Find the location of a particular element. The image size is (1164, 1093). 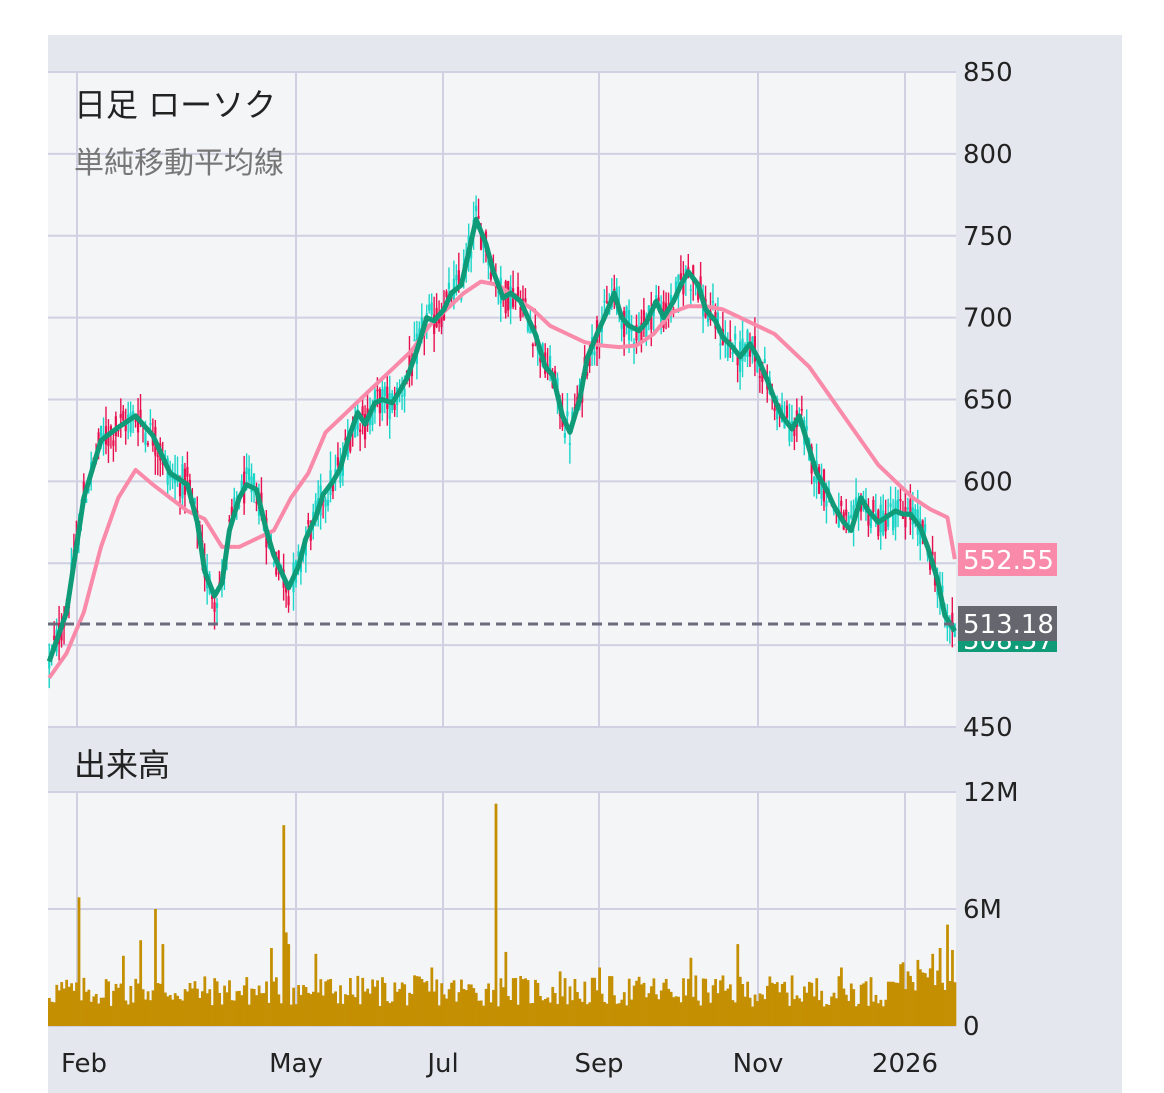

x-tick-label: Jul is located at coordinates (441, 1064).